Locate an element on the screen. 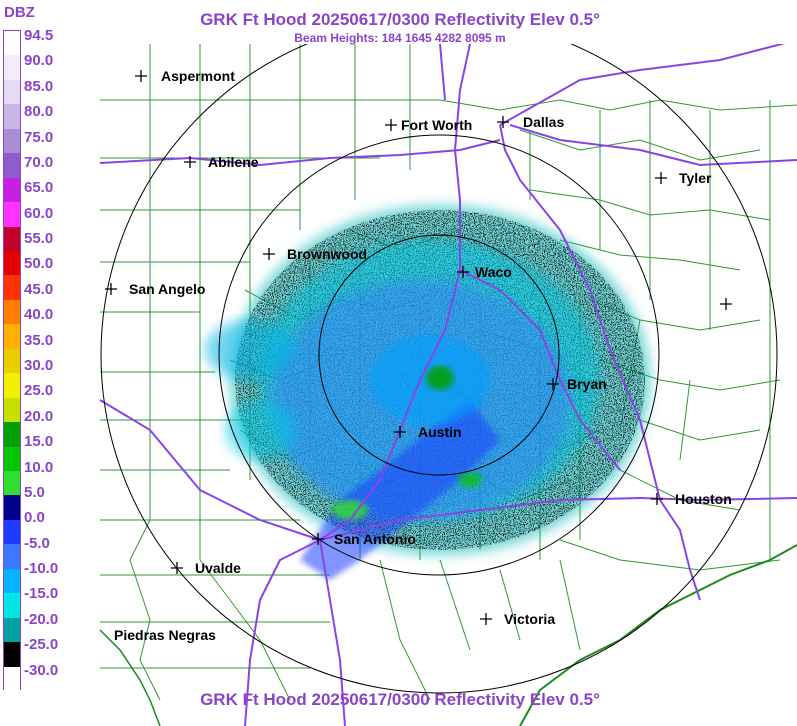  colorbar-tick-label: -10.0 is located at coordinates (41, 569).